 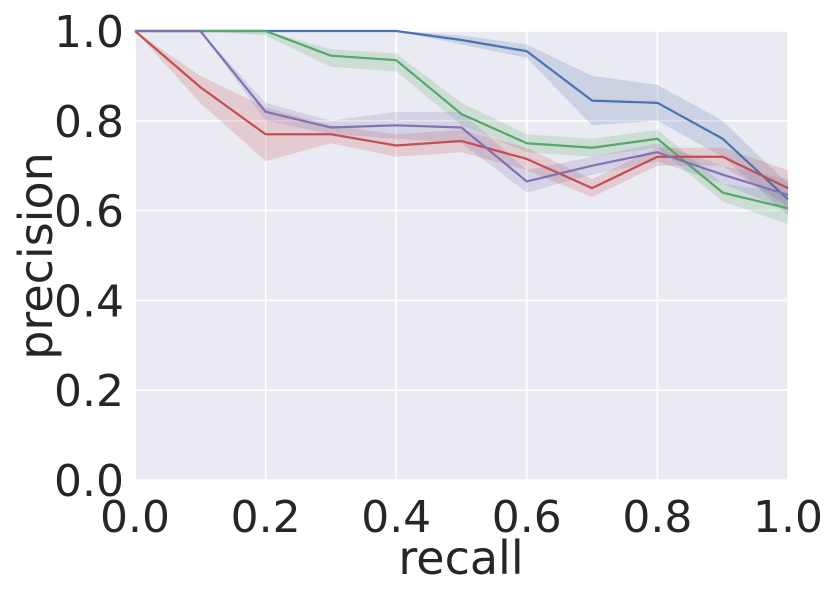 I want to click on y-tick-label: 0.2, so click(x=89, y=391).